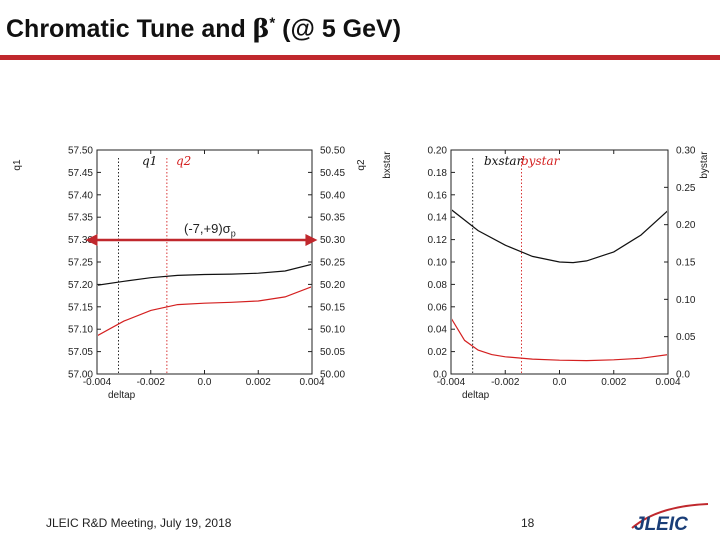 Image resolution: width=720 pixels, height=540 pixels. I want to click on chart1-y-left-tick-label: 57.00, so click(80, 375).